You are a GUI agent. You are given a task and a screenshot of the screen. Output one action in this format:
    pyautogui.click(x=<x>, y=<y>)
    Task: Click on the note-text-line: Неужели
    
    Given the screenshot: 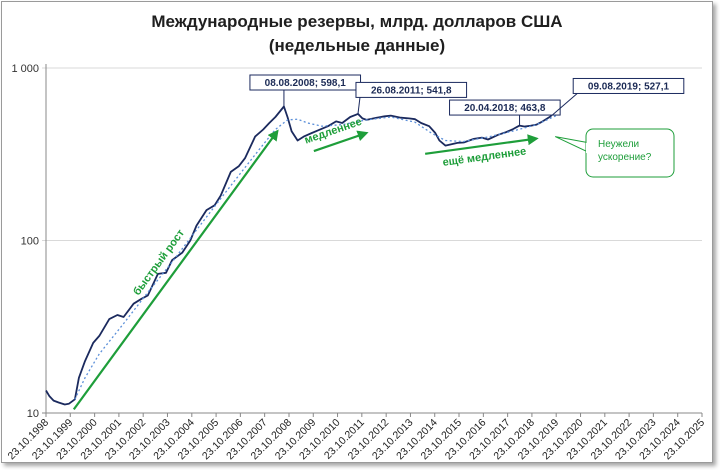 What is the action you would take?
    pyautogui.click(x=618, y=144)
    